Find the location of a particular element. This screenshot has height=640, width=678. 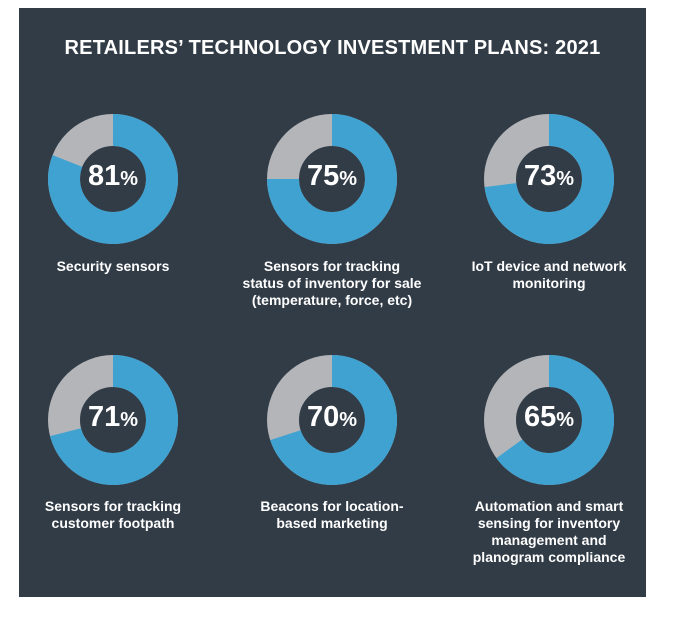

donut-category-label: Beacons for location-based marketing is located at coordinates (332, 515).